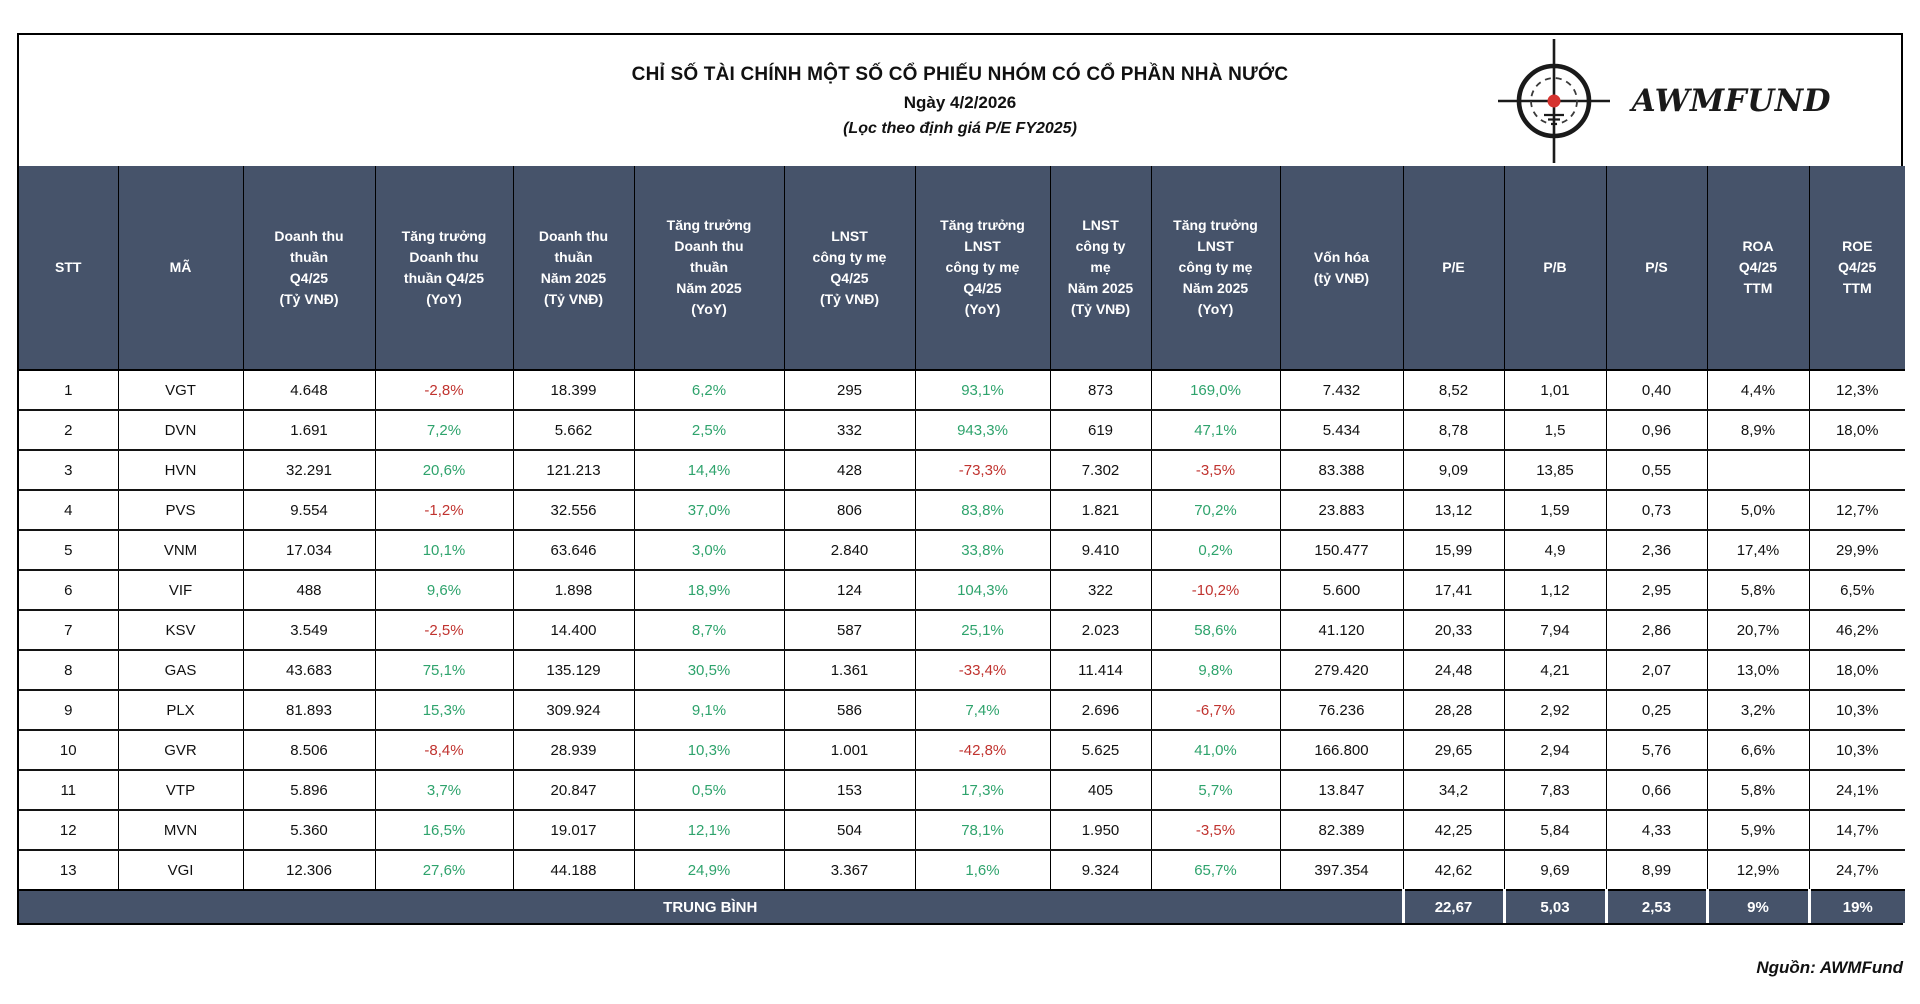 The image size is (1920, 1004). I want to click on cell-profit-2025: 1.950, so click(1100, 829).